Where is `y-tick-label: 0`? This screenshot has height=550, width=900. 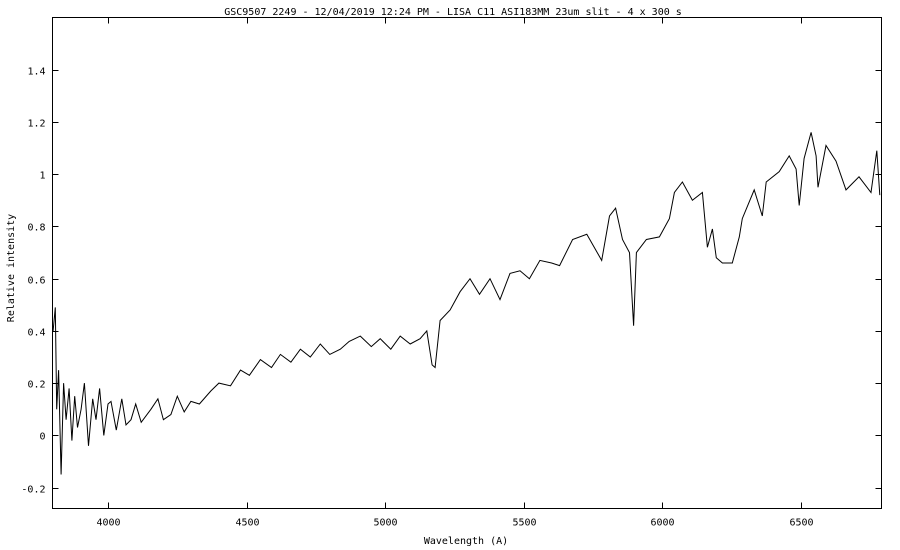 y-tick-label: 0 is located at coordinates (42, 437).